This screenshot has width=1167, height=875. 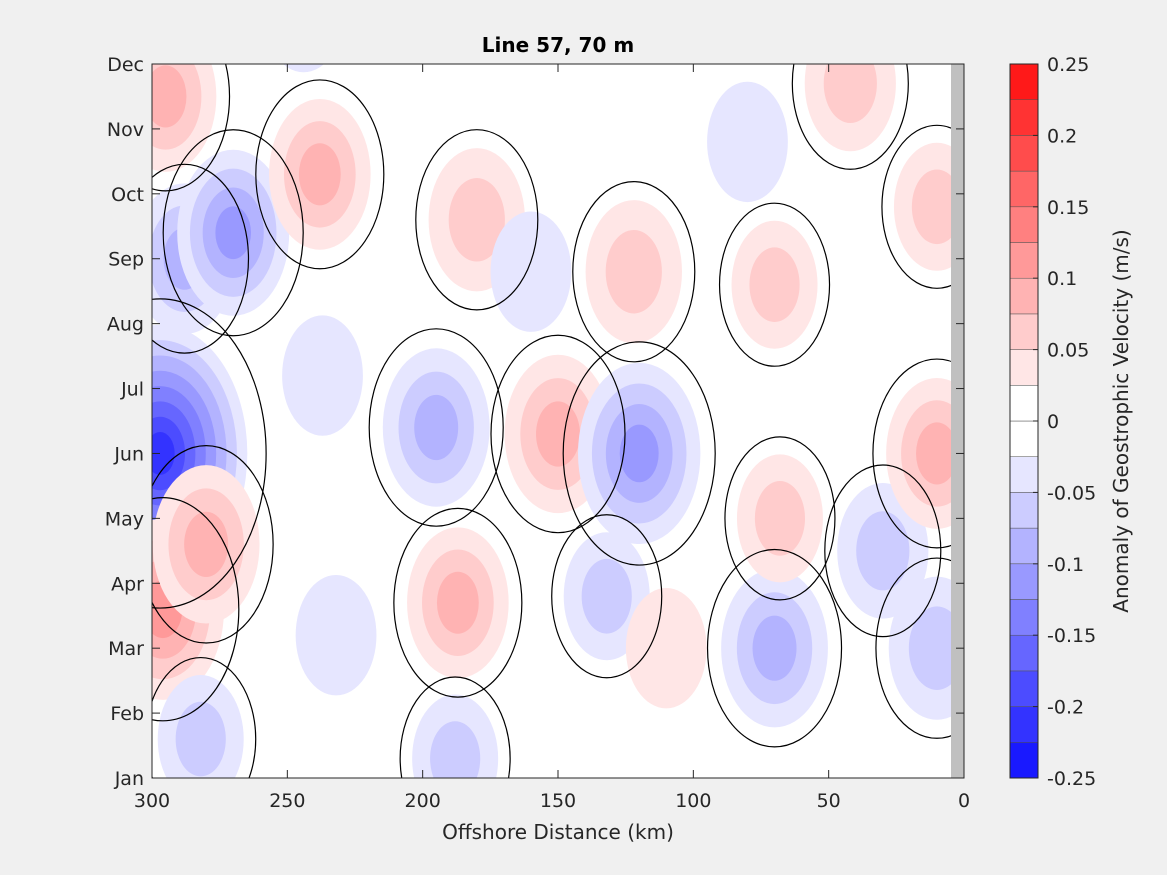 I want to click on y-tick-label: Aug, so click(x=125, y=325).